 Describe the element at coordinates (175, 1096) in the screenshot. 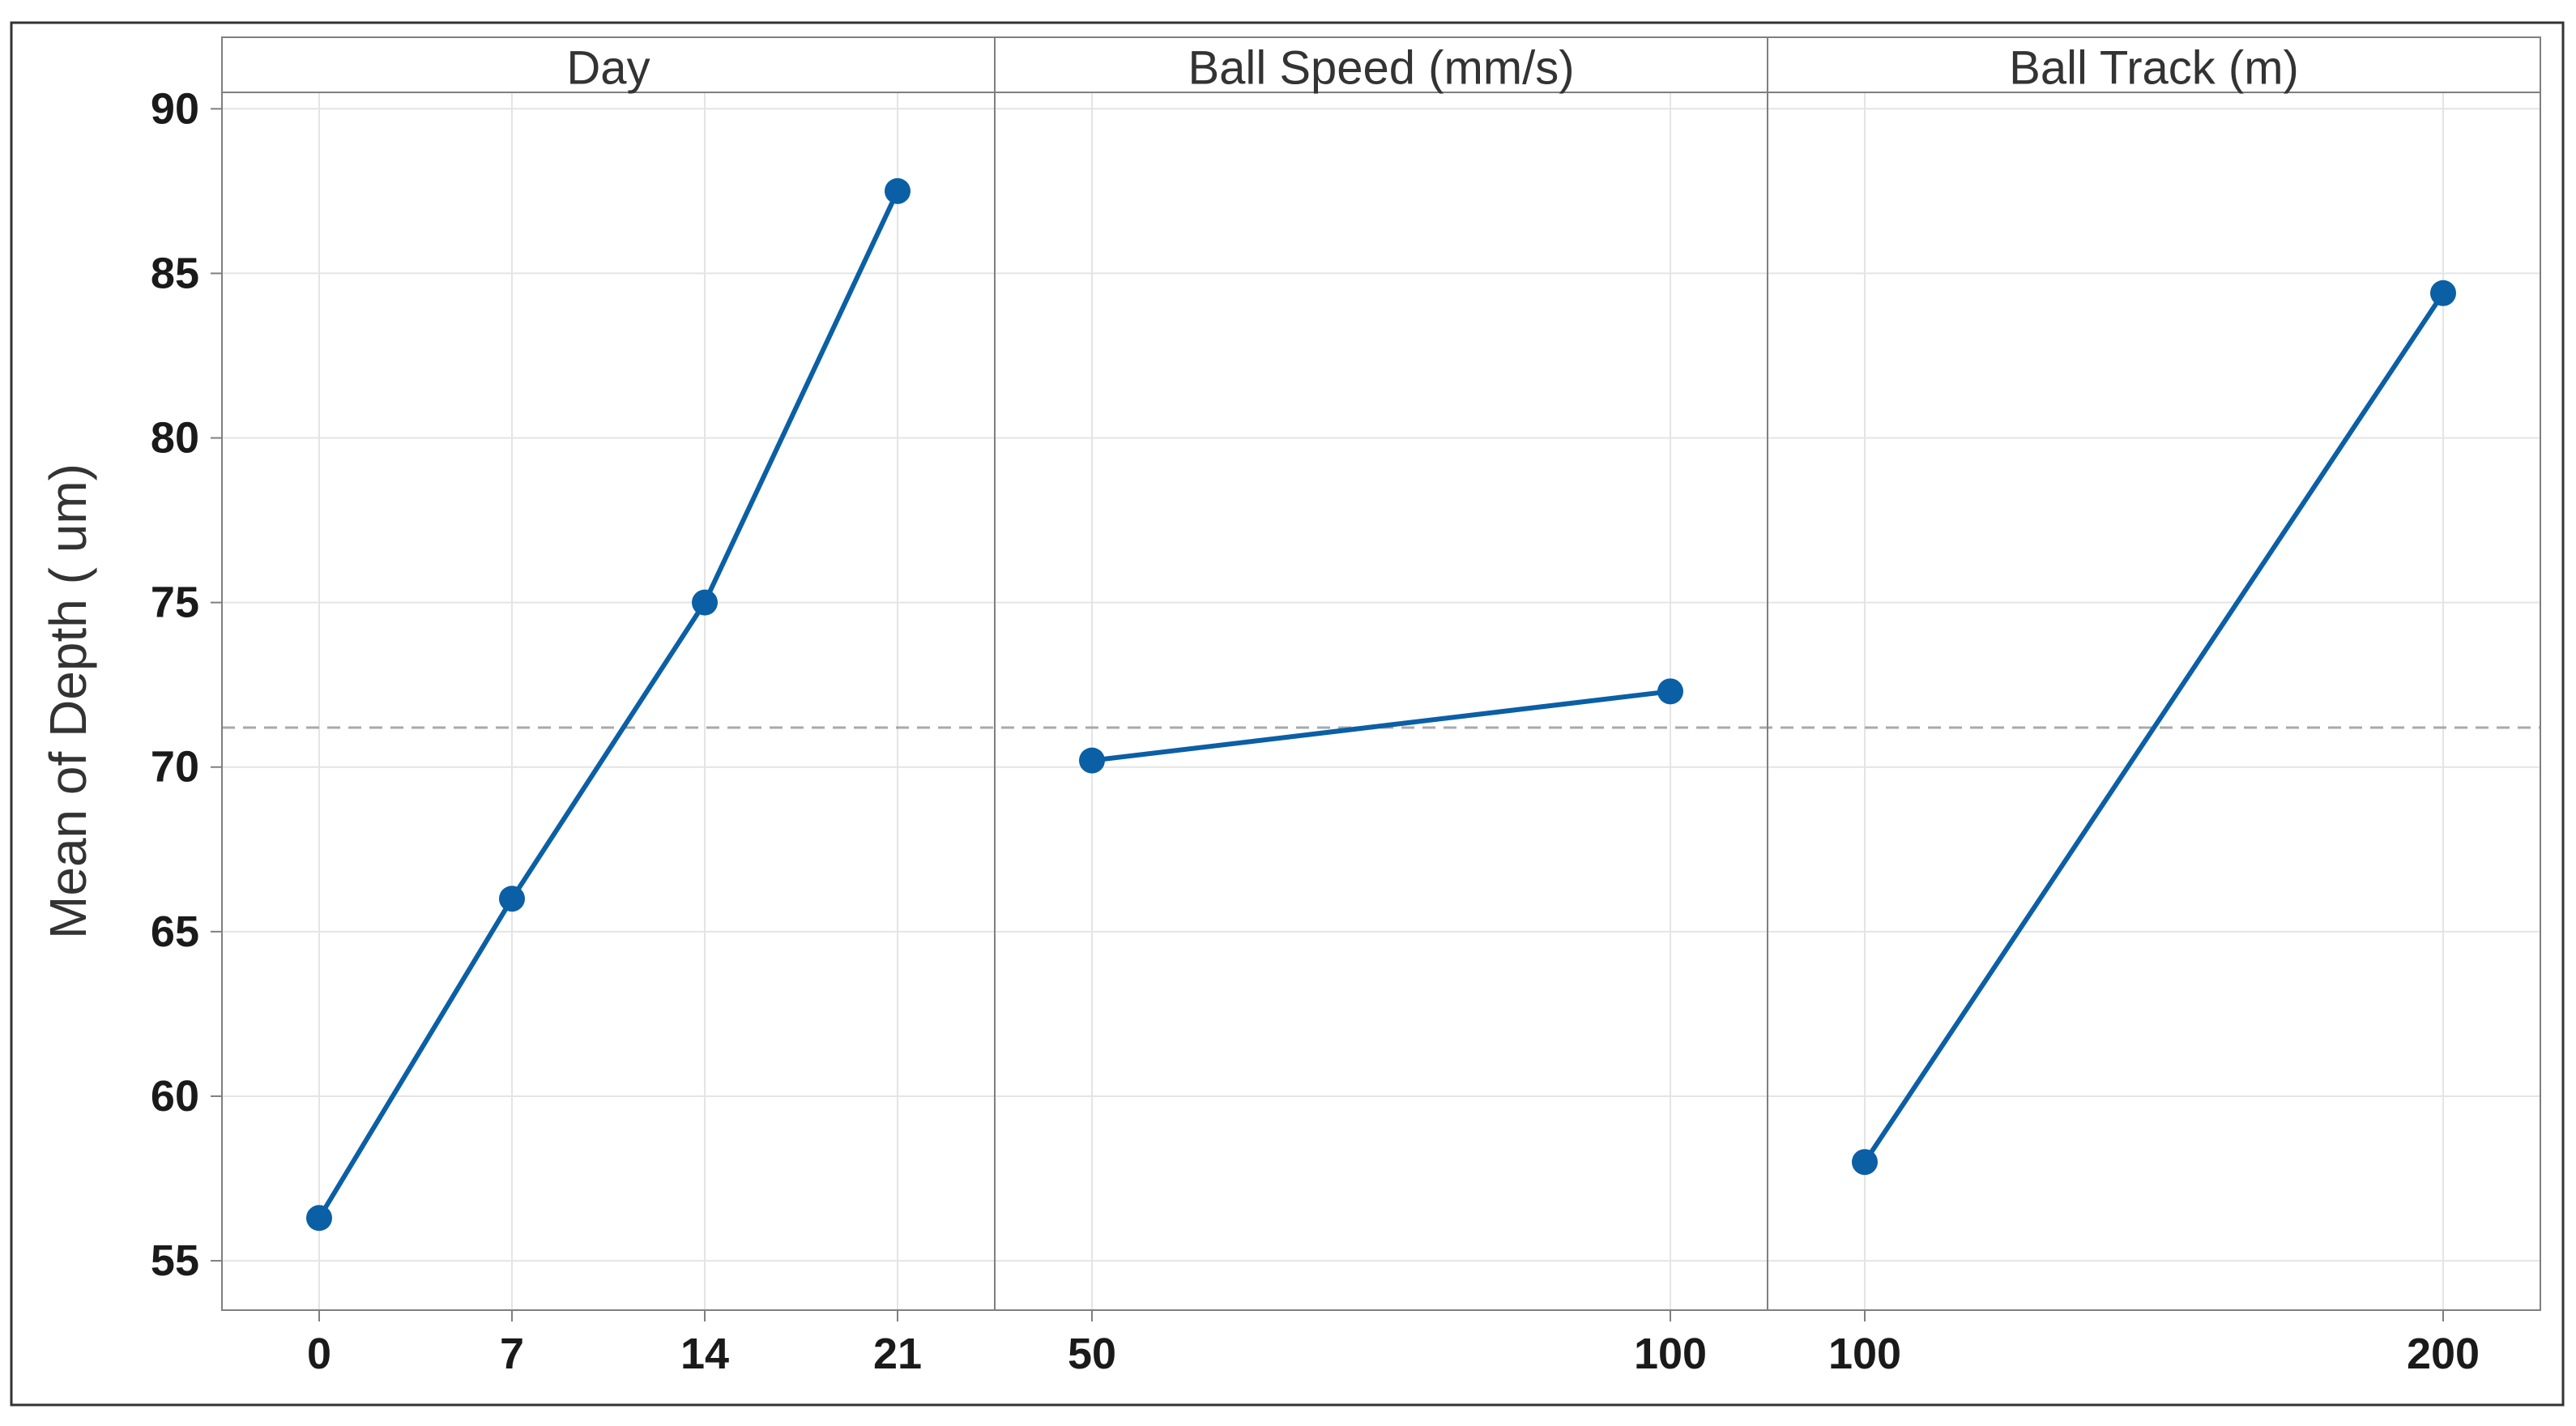

I see `y-tick-label: 60` at that location.